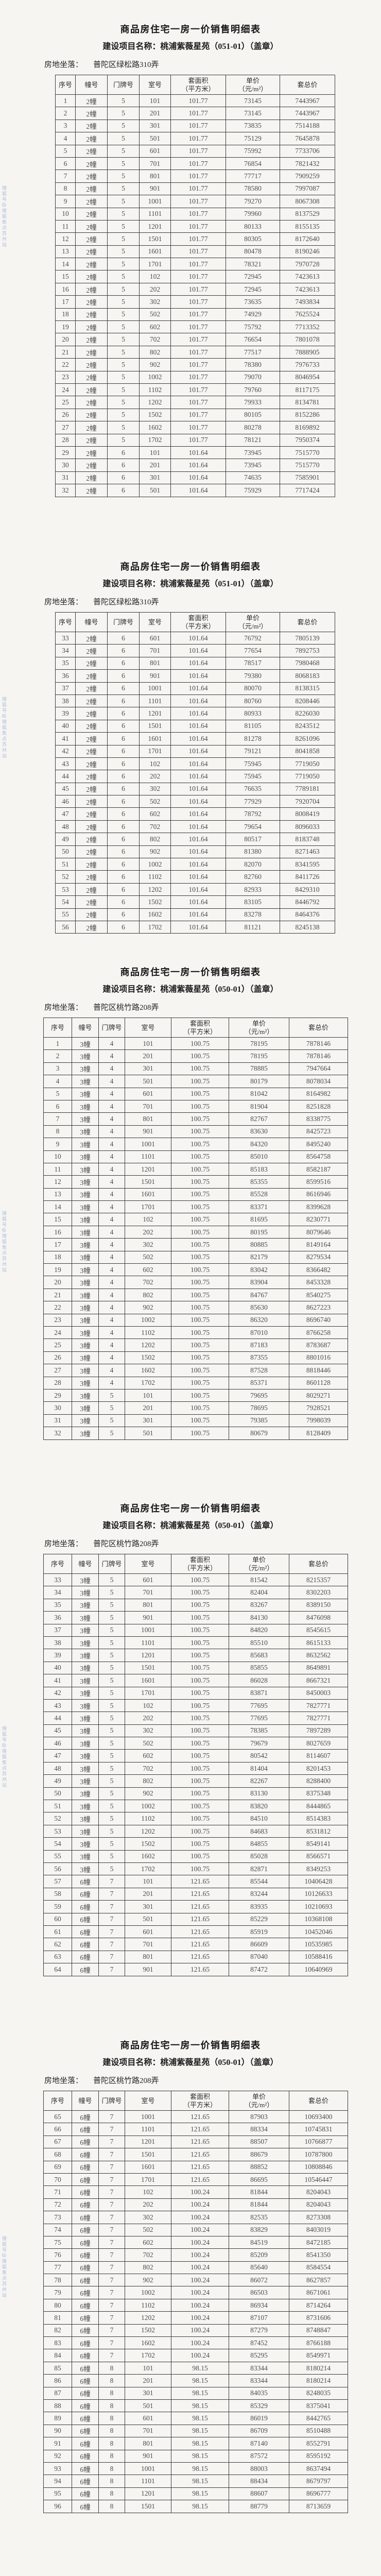 The image size is (381, 2576). What do you see at coordinates (318, 1132) in the screenshot?
I see `cell-total-price: 8425723` at bounding box center [318, 1132].